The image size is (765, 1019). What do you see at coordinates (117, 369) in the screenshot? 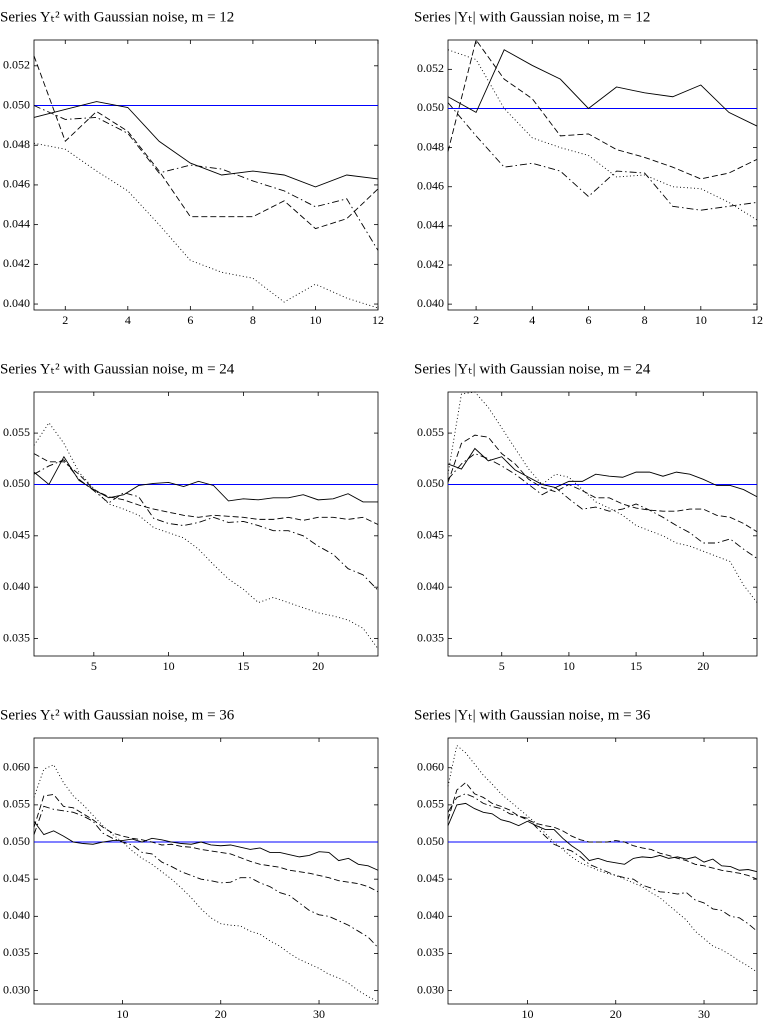
I see `chart-title: Series Yₜ² with Gaussian noise, m = 24` at bounding box center [117, 369].